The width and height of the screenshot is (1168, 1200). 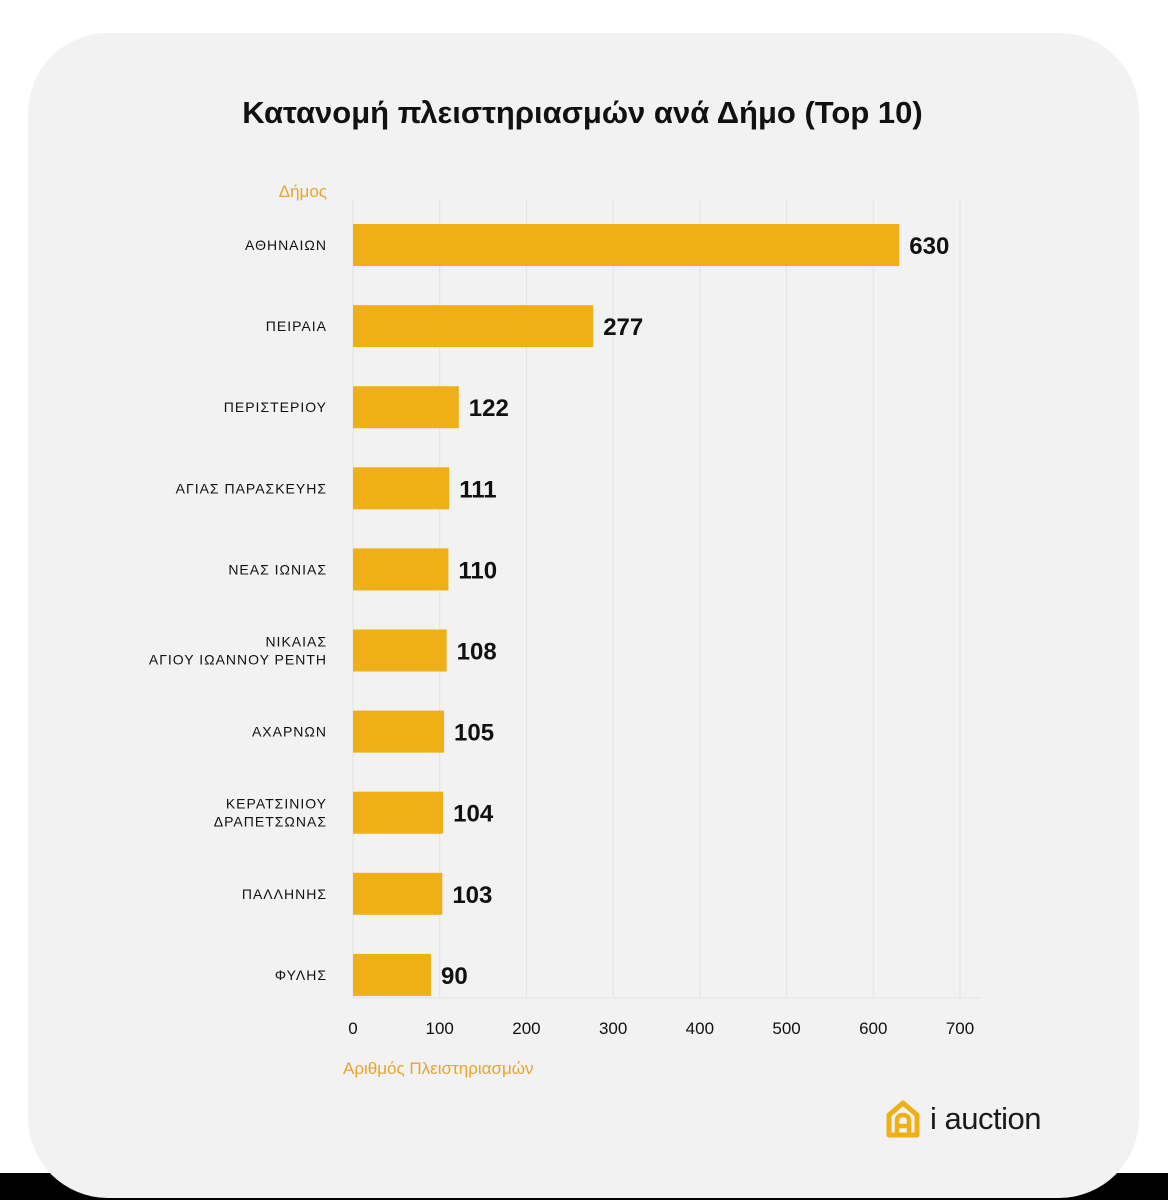 What do you see at coordinates (613, 1028) in the screenshot?
I see `x-tick-label: 300` at bounding box center [613, 1028].